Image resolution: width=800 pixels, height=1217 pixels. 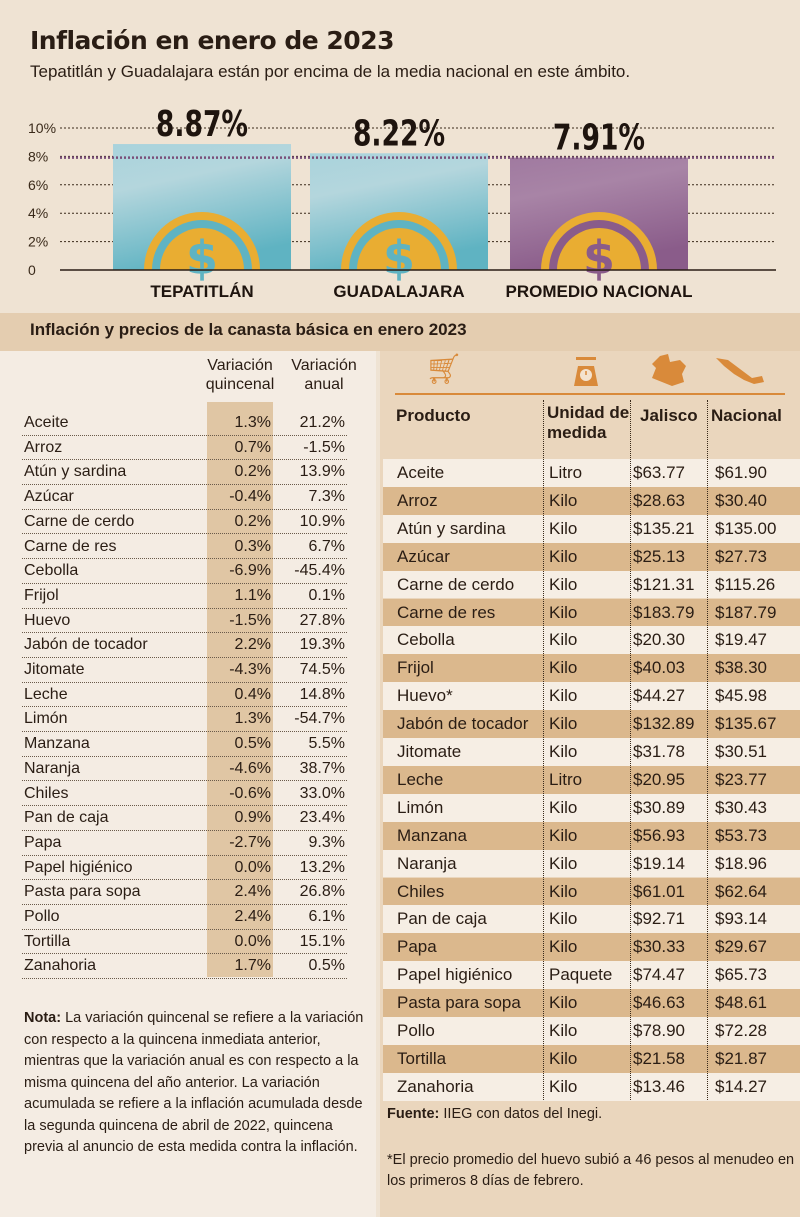 I want to click on jalisco-price: $28.63, so click(x=659, y=500).